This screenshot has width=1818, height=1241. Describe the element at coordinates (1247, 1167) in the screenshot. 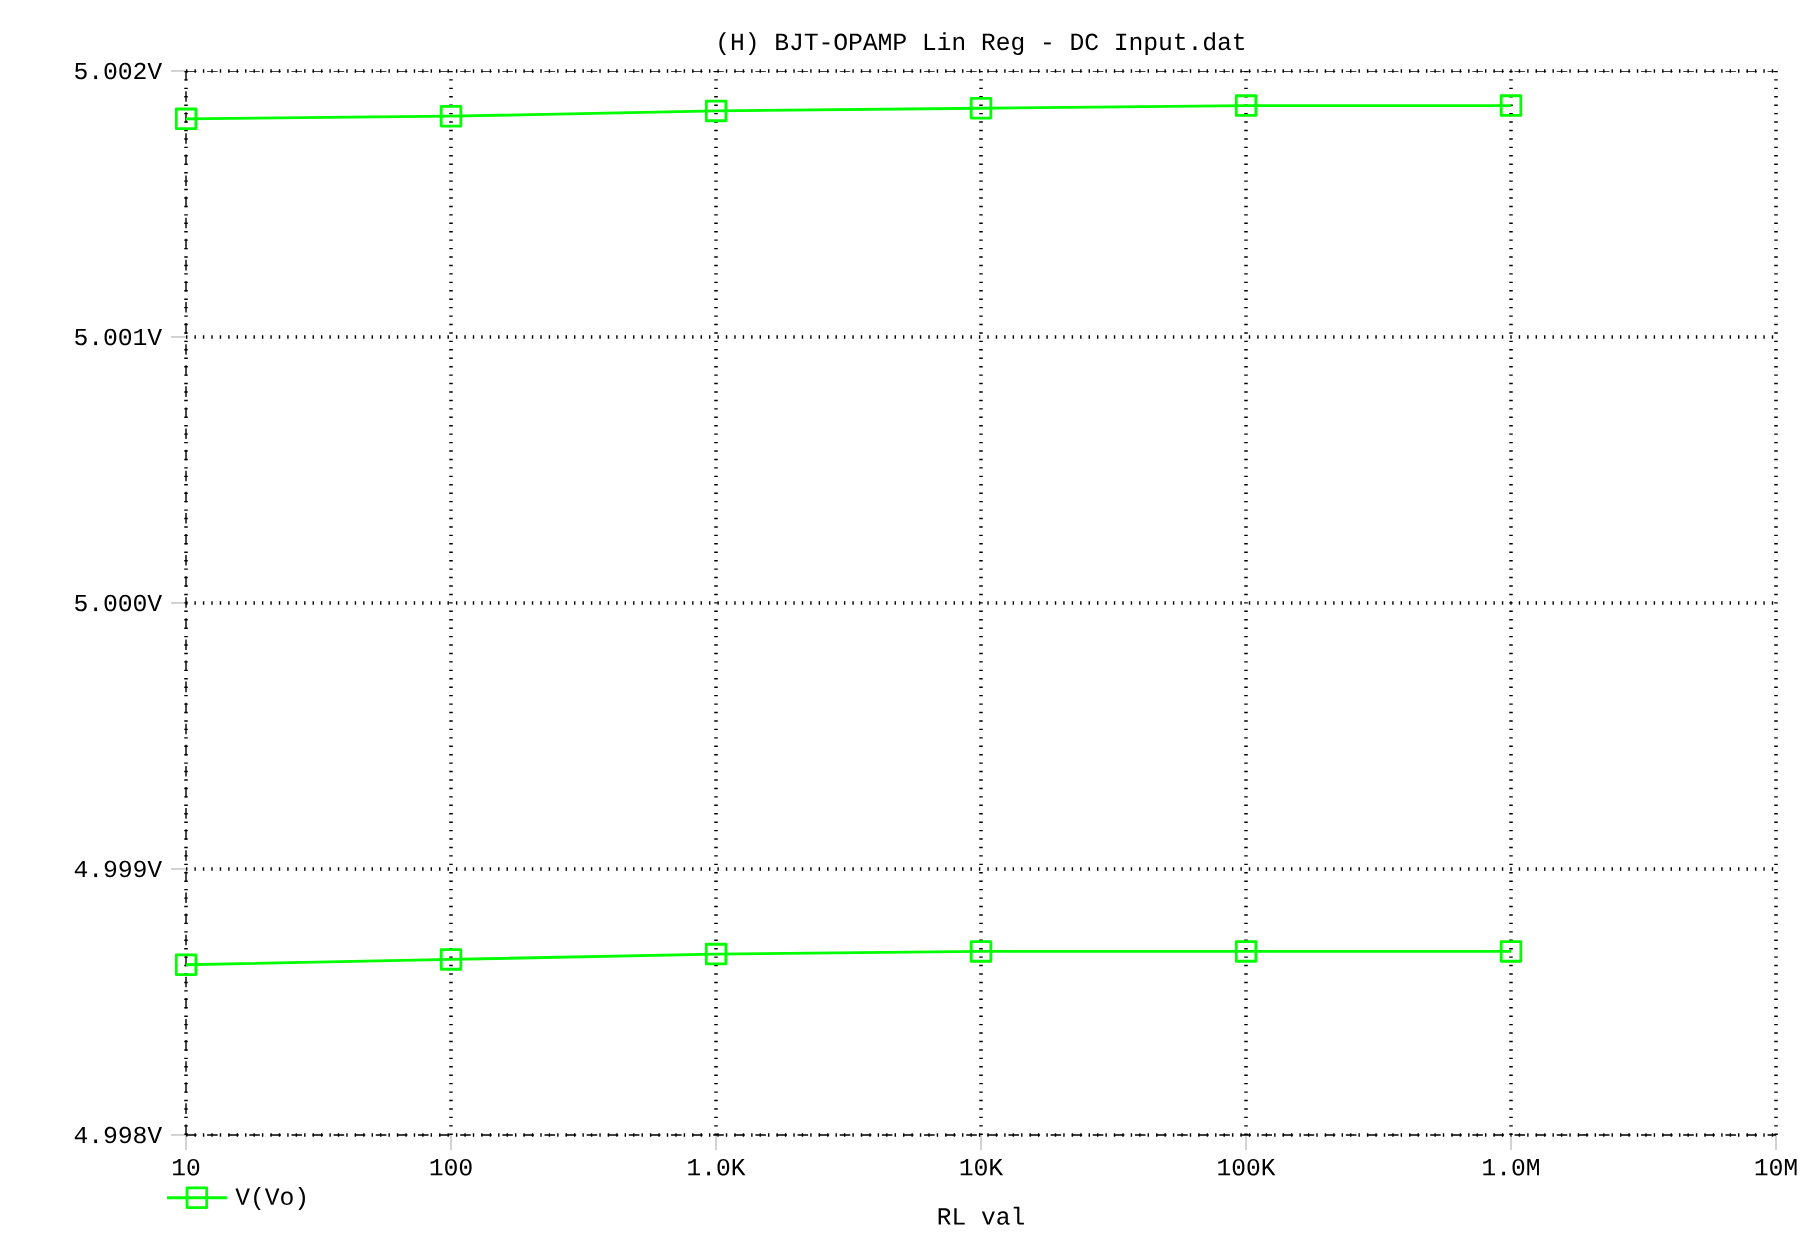

I see `x-tick-label: 100K` at that location.